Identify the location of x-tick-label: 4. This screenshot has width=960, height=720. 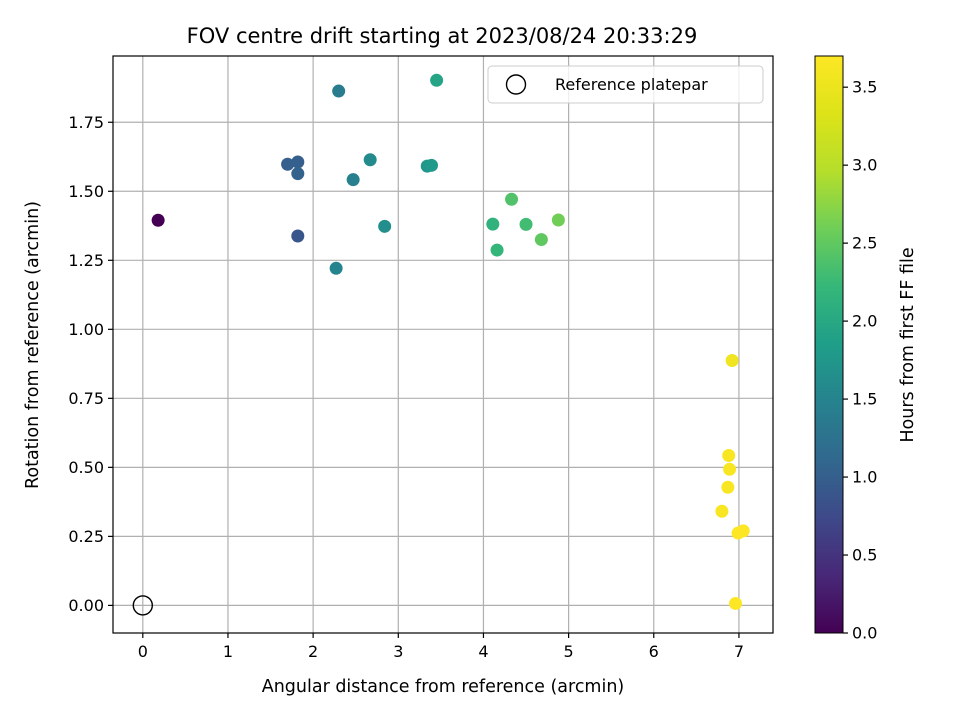
(483, 651).